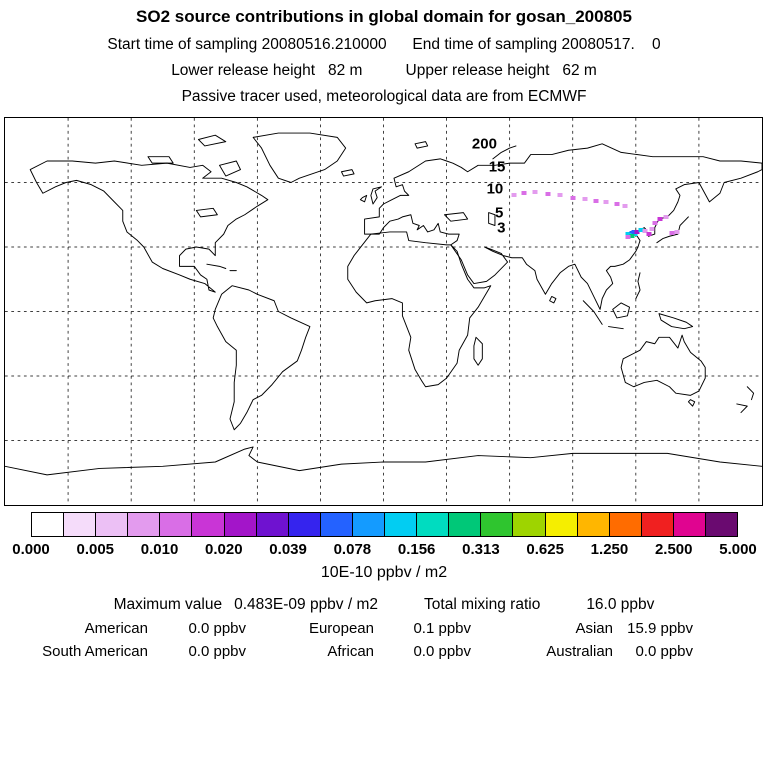  I want to click on coastline-greenland, so click(299, 157).